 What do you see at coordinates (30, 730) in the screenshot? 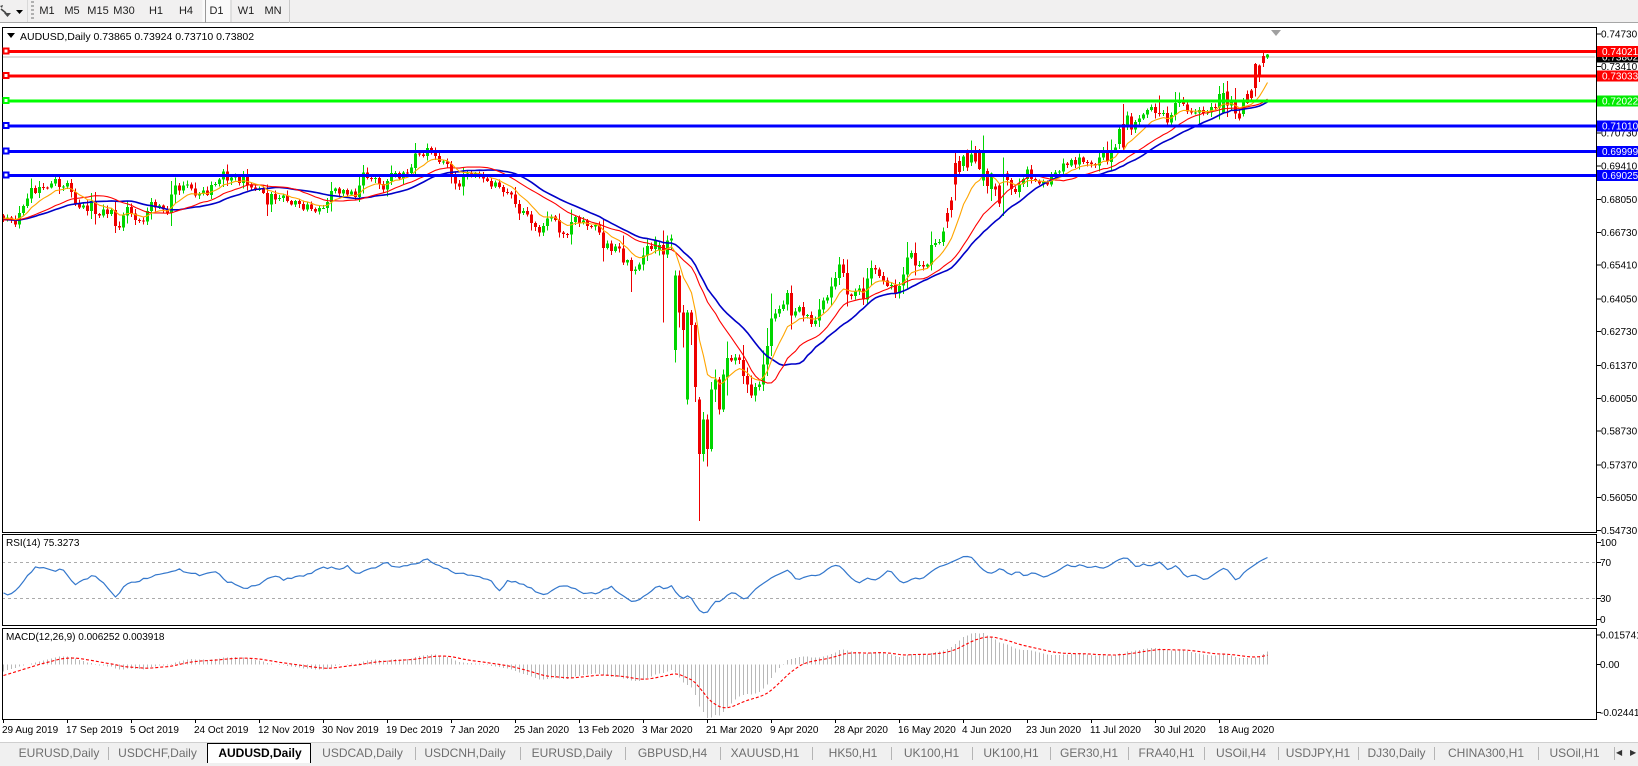
I see `svg-text: 29 Aug 2019` at bounding box center [30, 730].